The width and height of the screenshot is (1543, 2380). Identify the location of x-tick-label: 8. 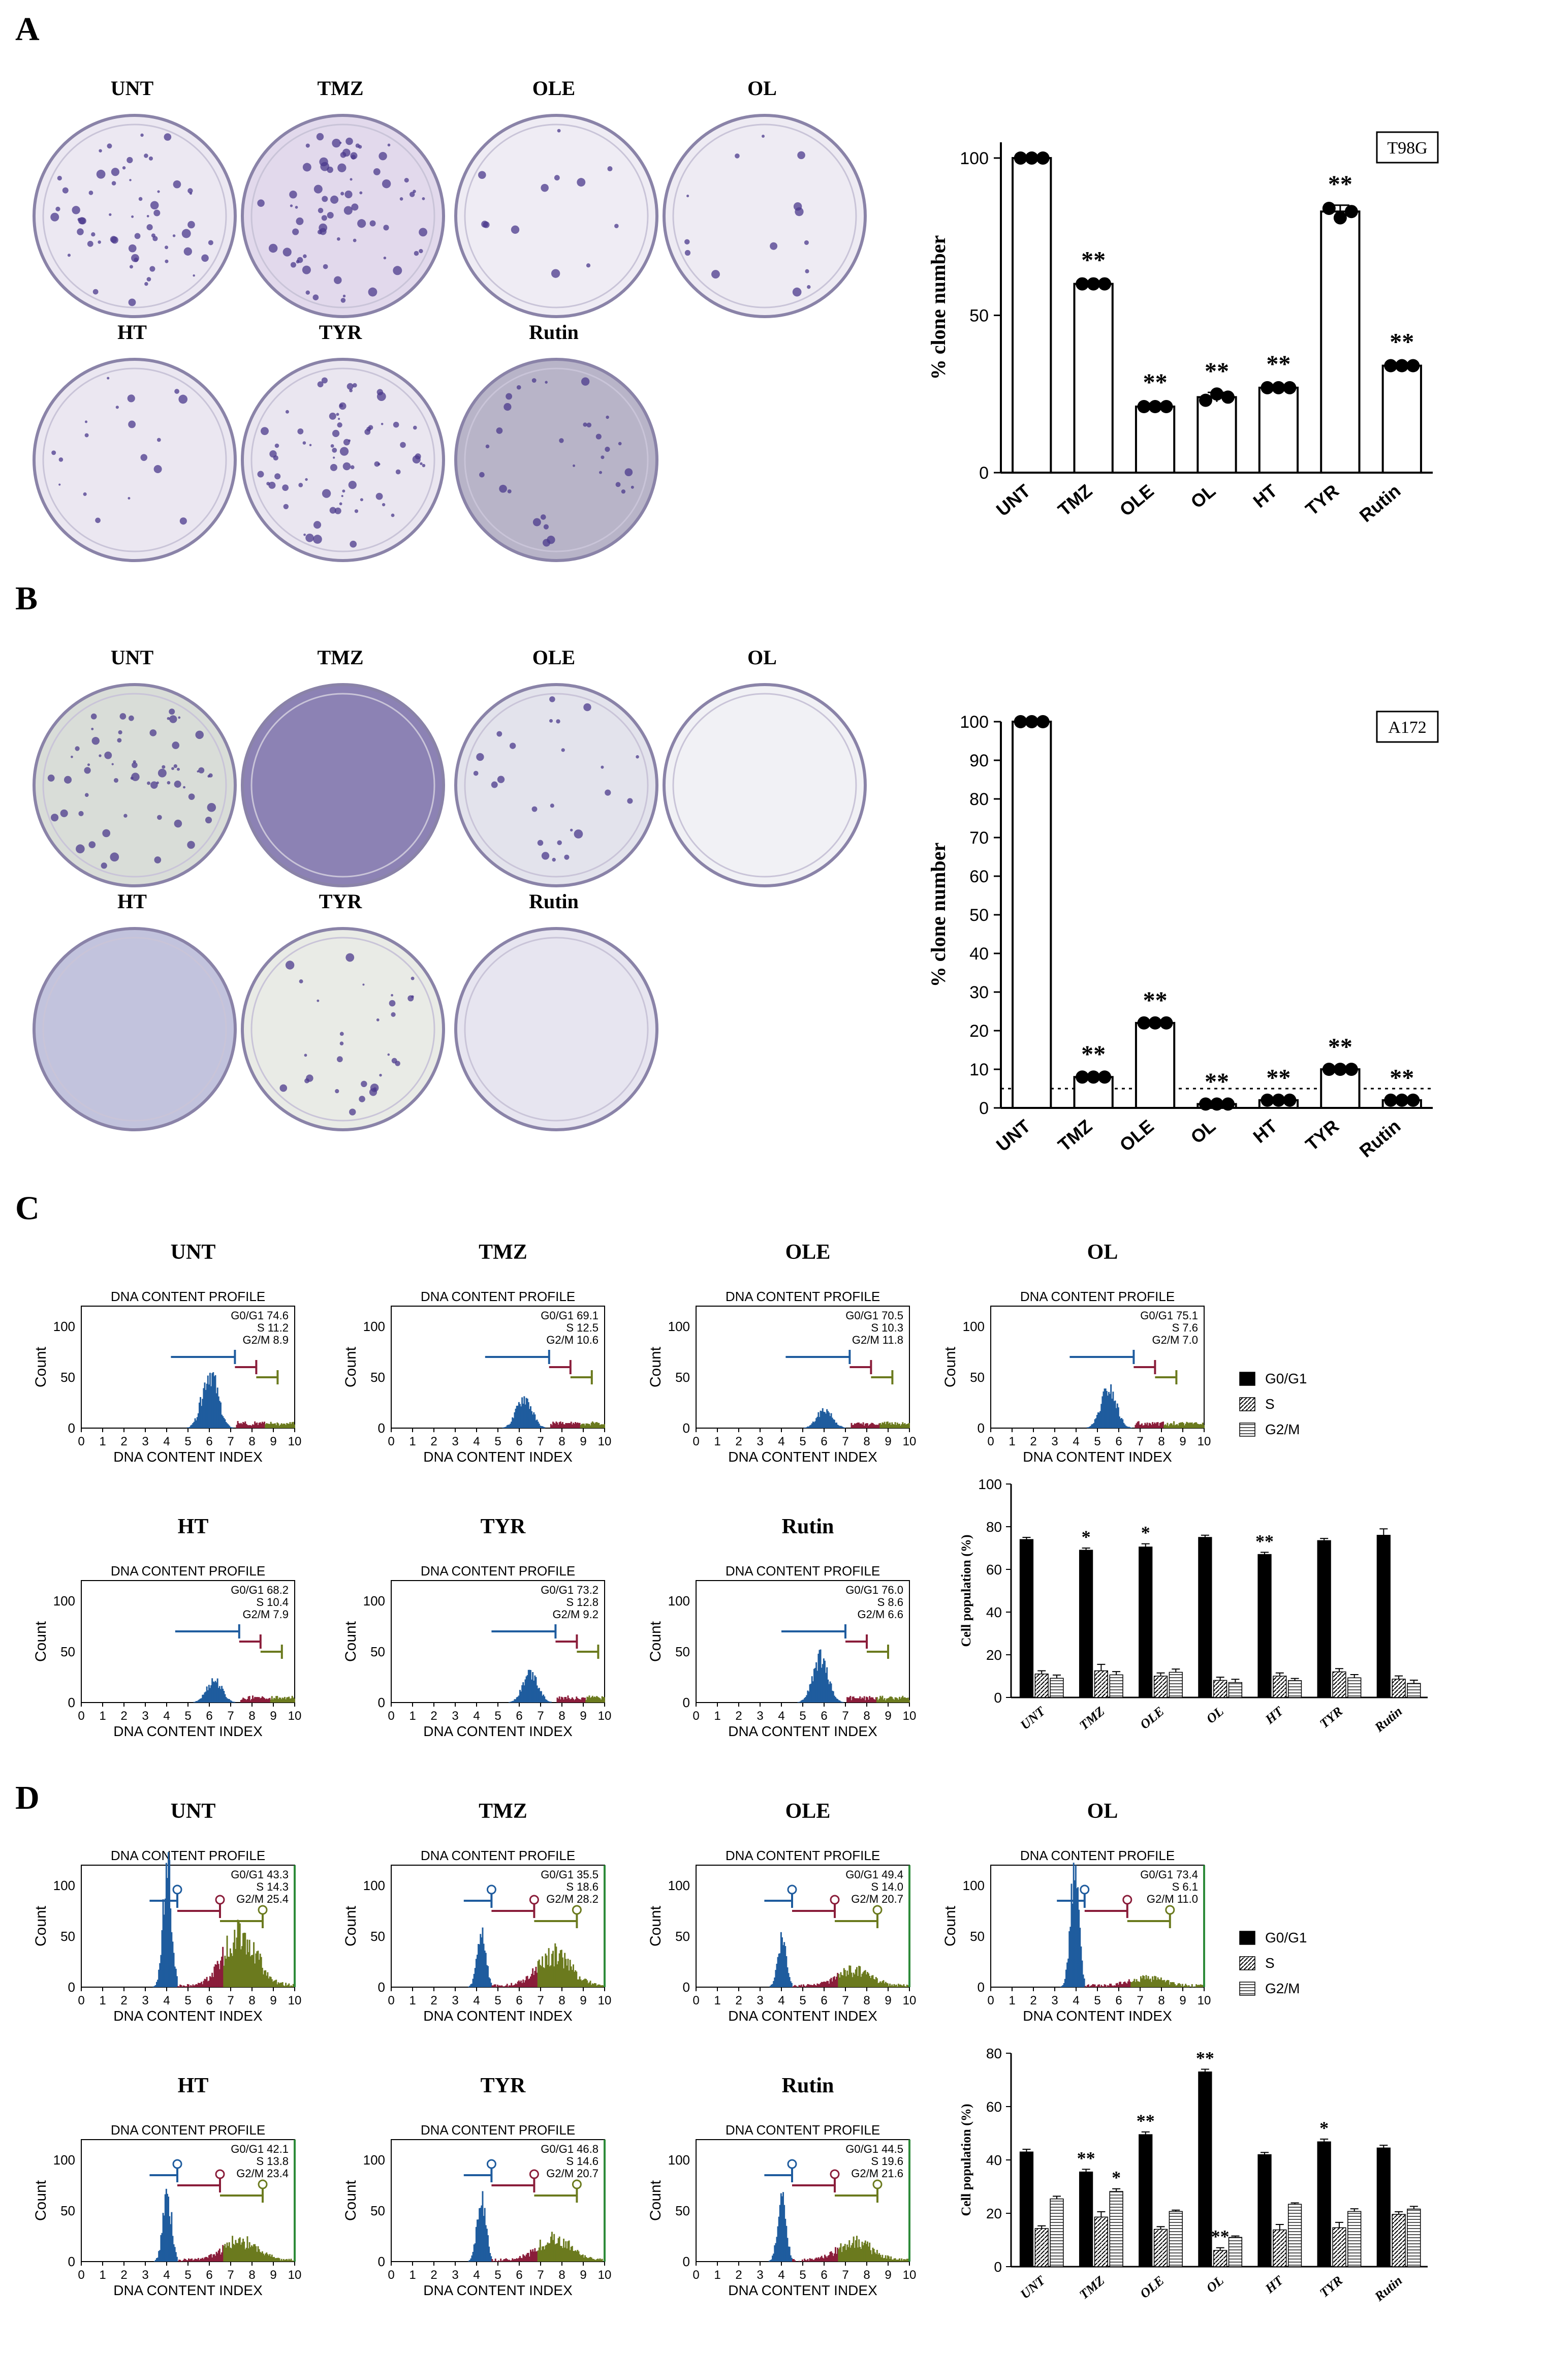
(251, 2275).